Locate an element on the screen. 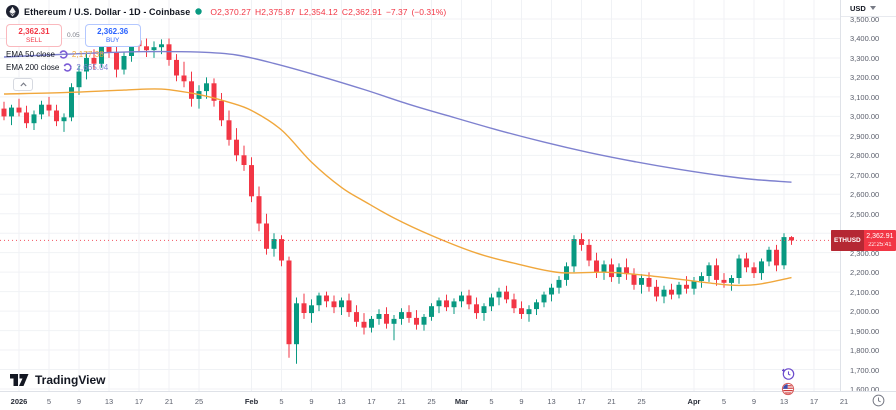 The height and width of the screenshot is (410, 896). sell-button: 2,362.31 SELL is located at coordinates (34, 36).